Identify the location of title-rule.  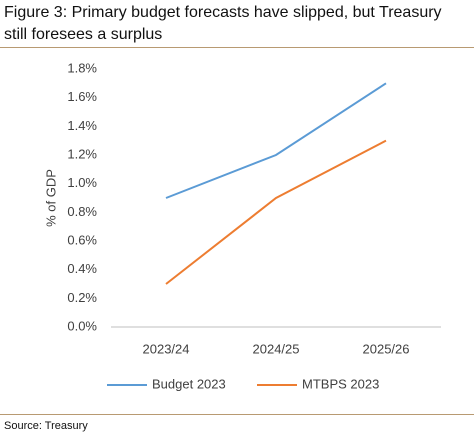
(237, 47).